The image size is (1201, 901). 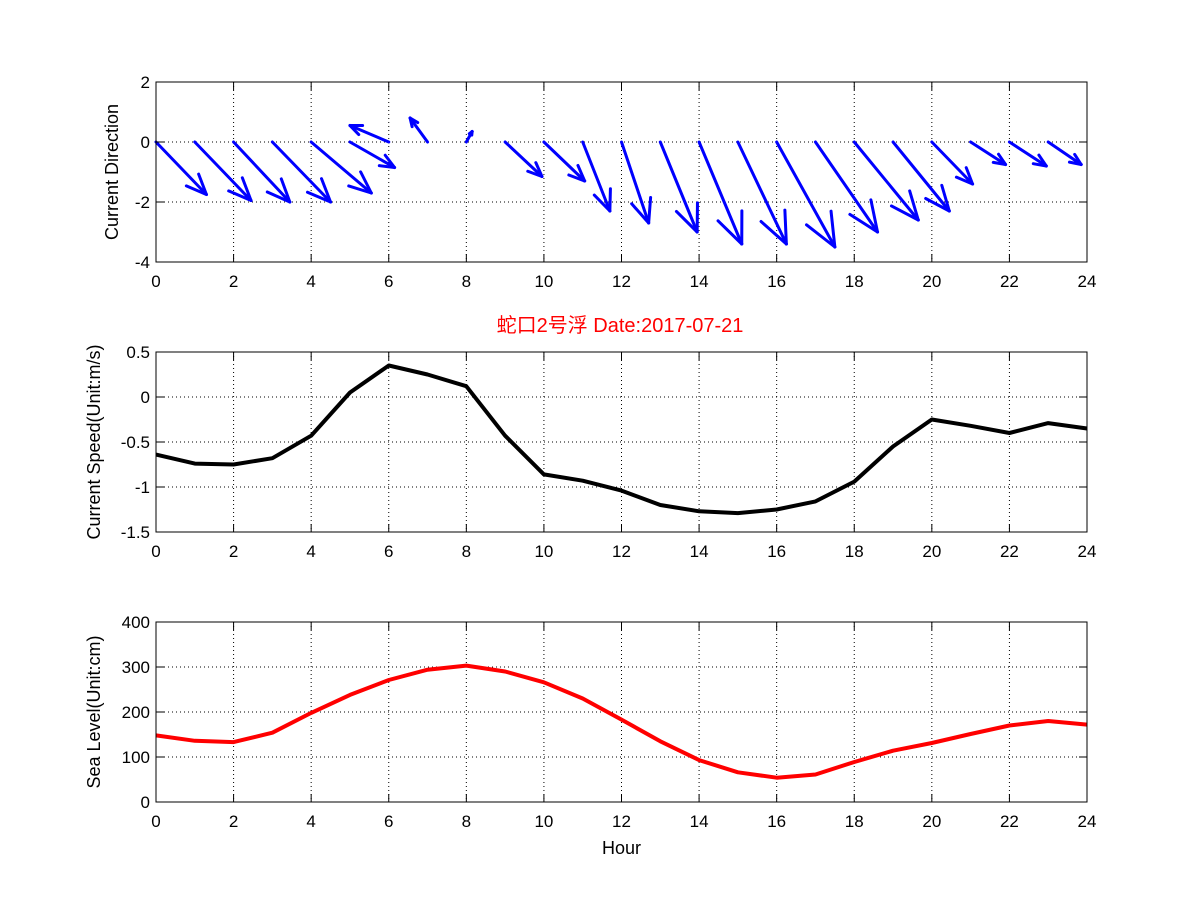 What do you see at coordinates (233, 551) in the screenshot?
I see `x-tick-label: 2` at bounding box center [233, 551].